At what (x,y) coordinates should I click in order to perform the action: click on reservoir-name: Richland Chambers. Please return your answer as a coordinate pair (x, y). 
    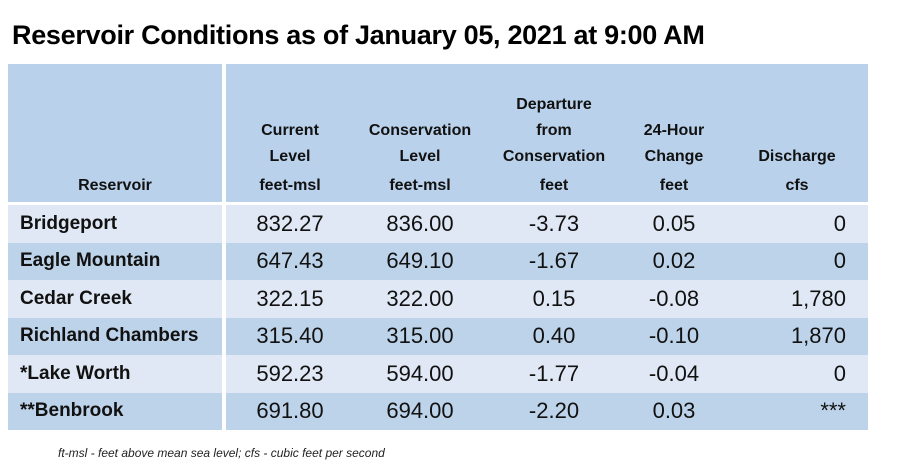
    Looking at the image, I should click on (117, 336).